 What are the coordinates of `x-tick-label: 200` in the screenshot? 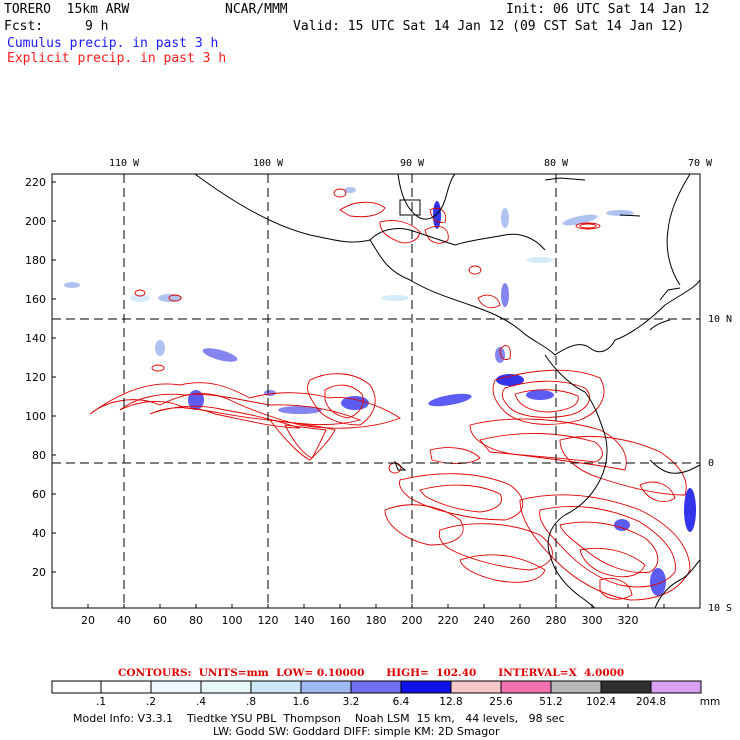 It's located at (412, 620).